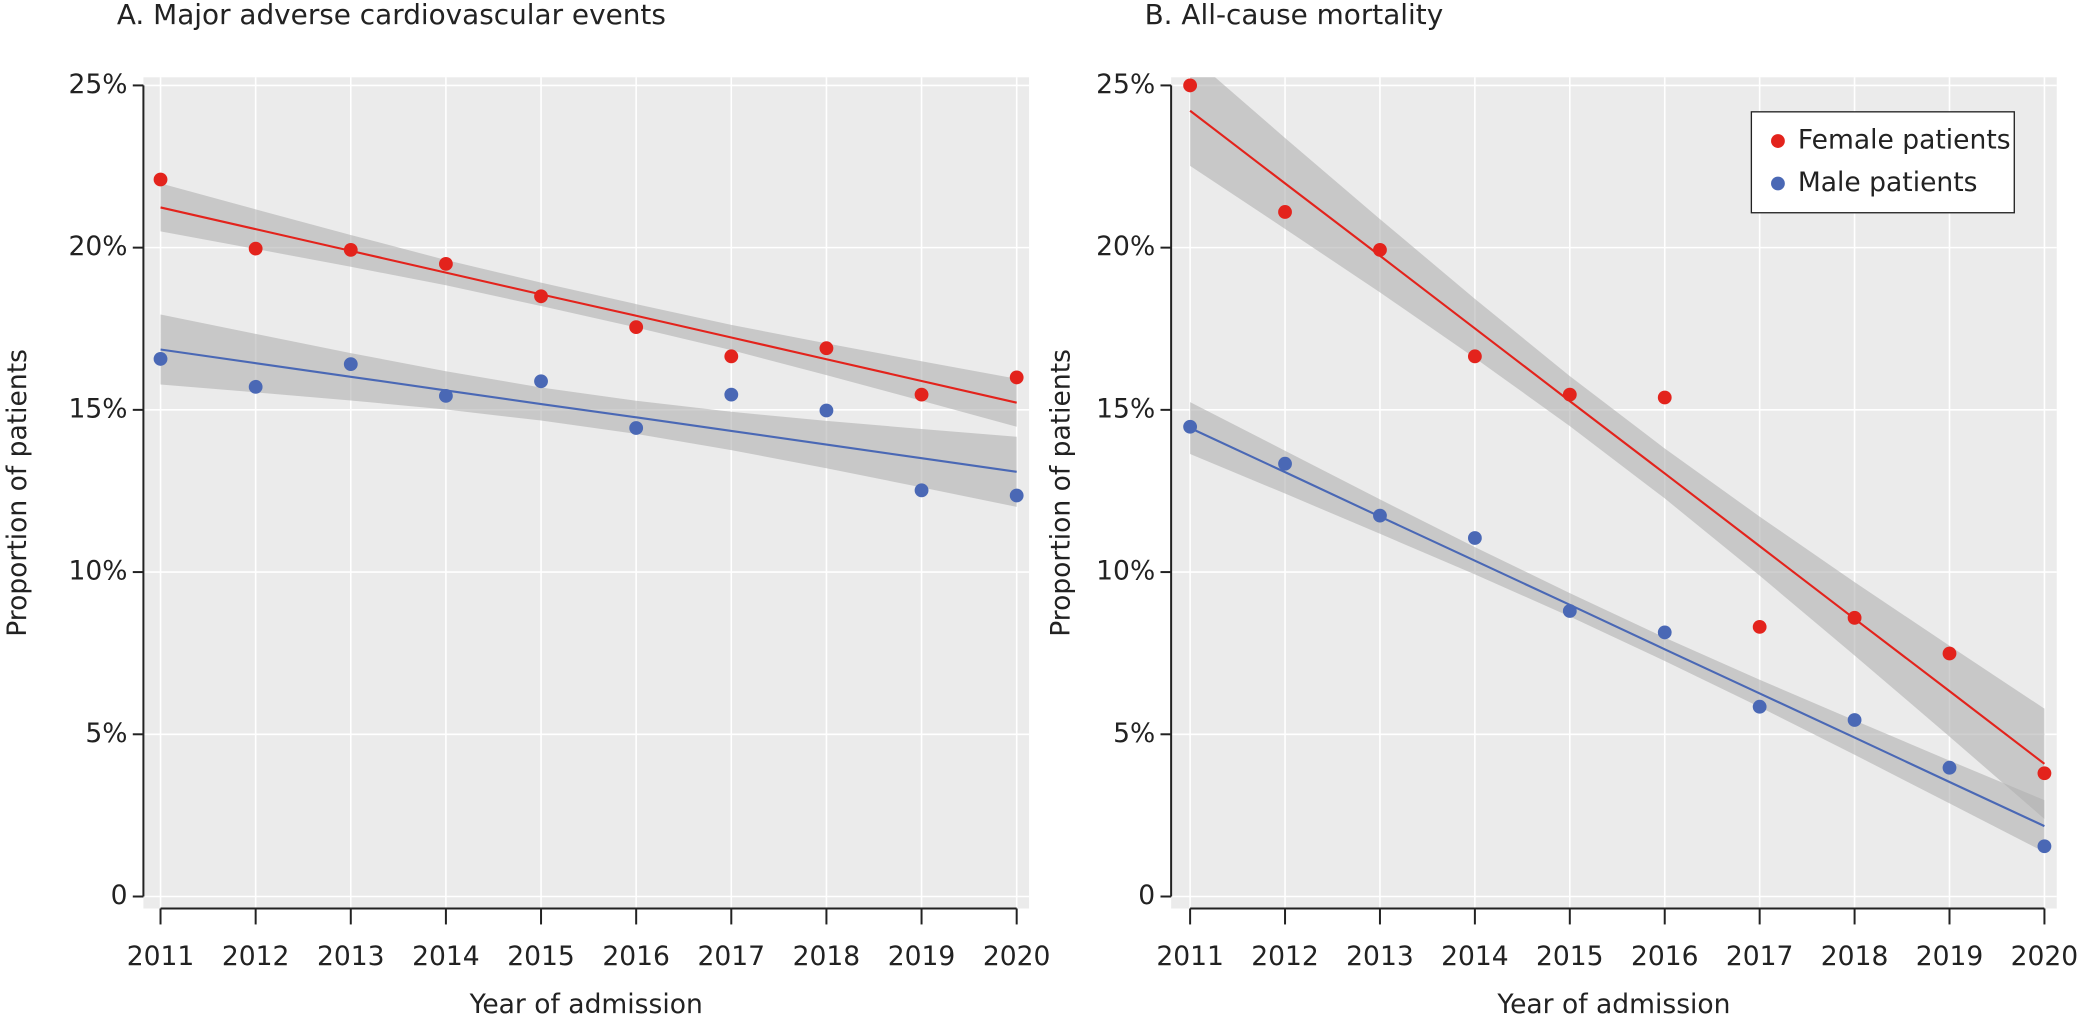  I want to click on plot-area, so click(588, 339).